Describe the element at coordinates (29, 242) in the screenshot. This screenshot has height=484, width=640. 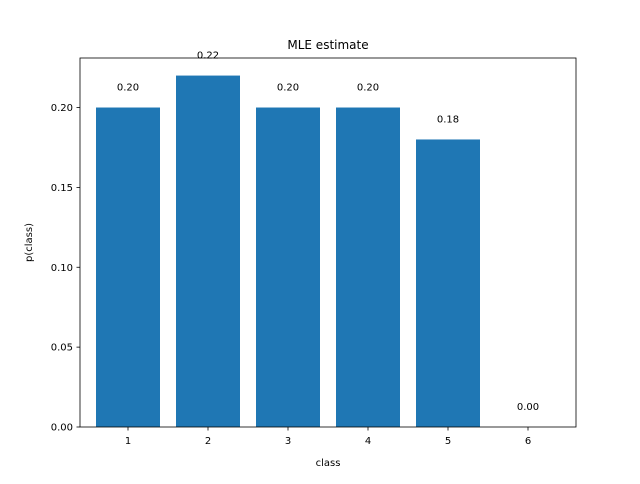
I see `y-axis-title: p(class)` at that location.